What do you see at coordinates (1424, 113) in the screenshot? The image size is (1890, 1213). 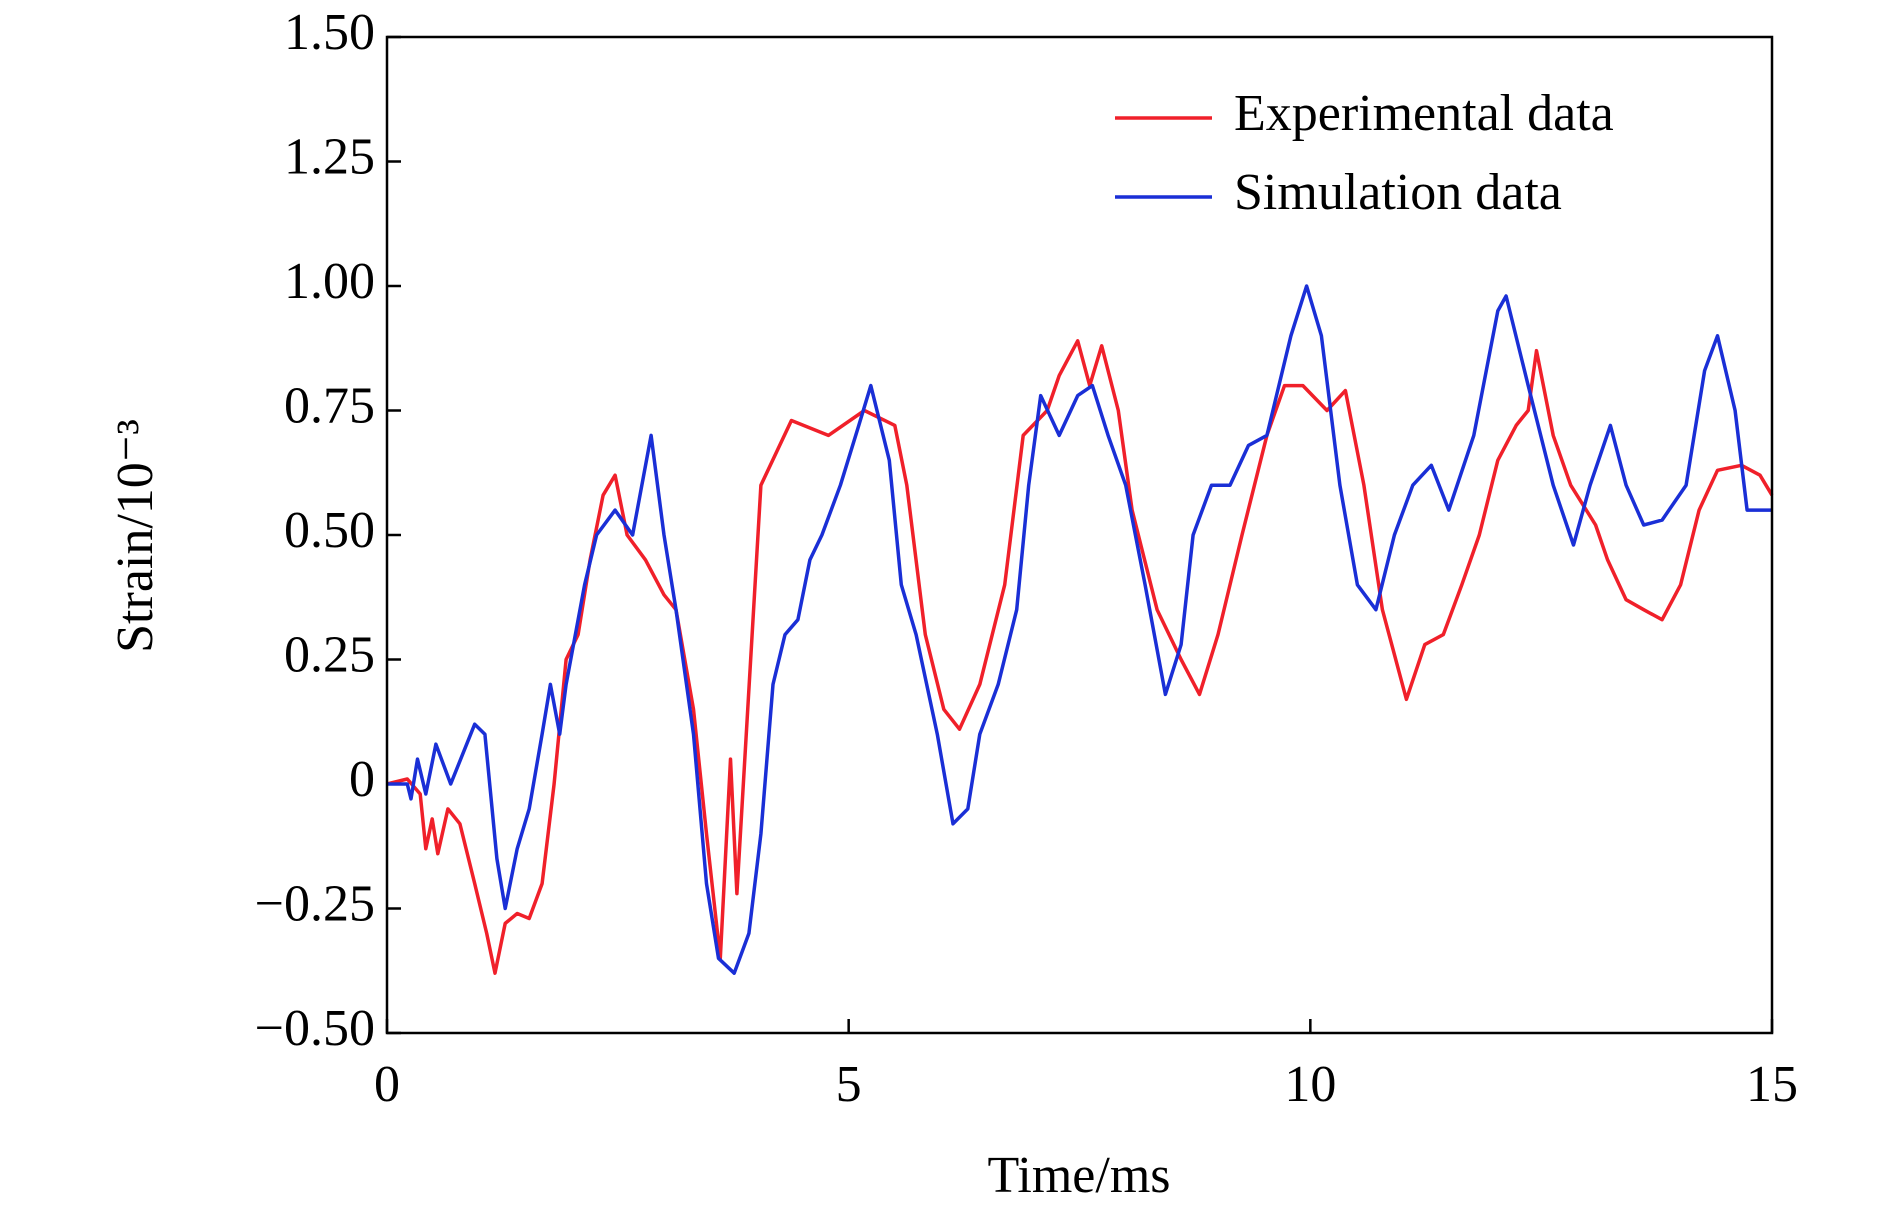 I see `legend-label: Experimental data` at bounding box center [1424, 113].